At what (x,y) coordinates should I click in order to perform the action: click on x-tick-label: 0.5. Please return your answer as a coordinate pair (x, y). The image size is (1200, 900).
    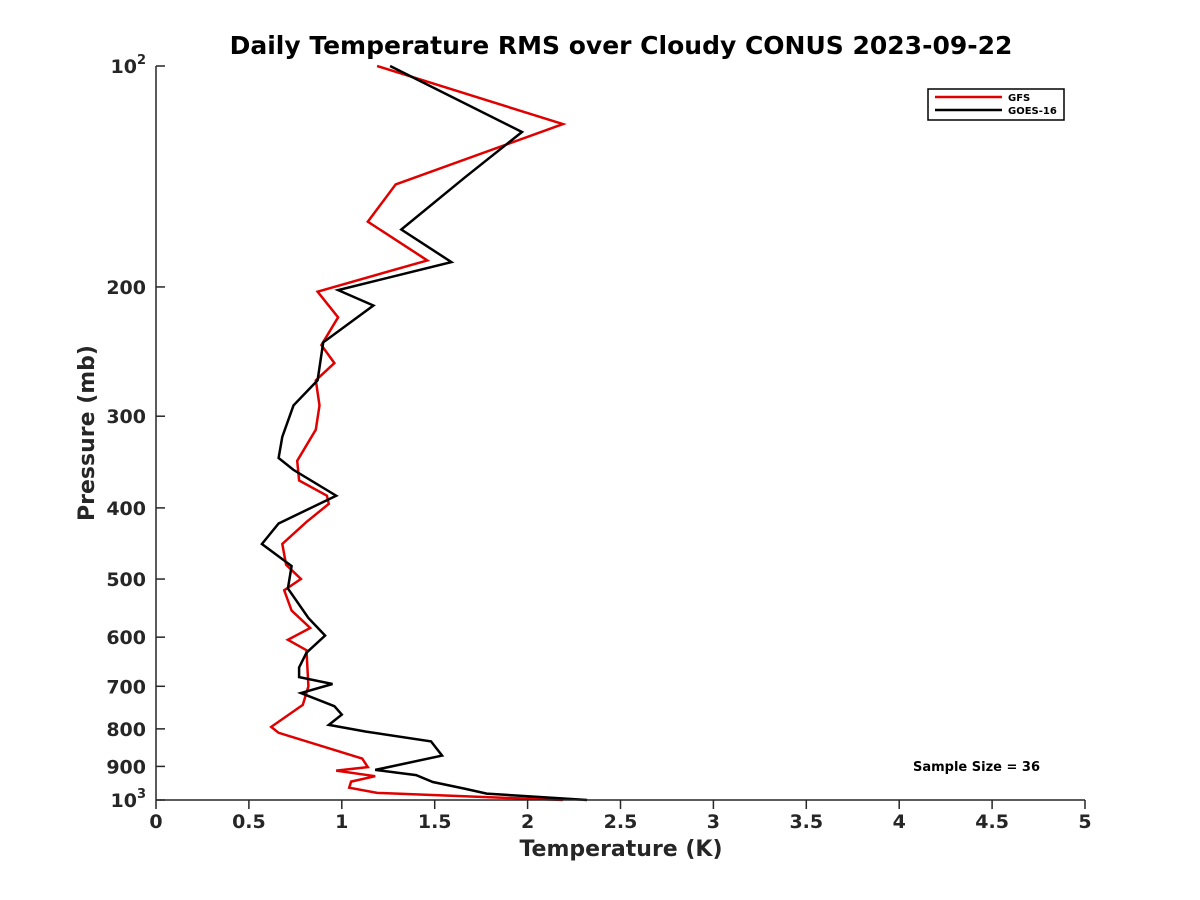
    Looking at the image, I should click on (249, 822).